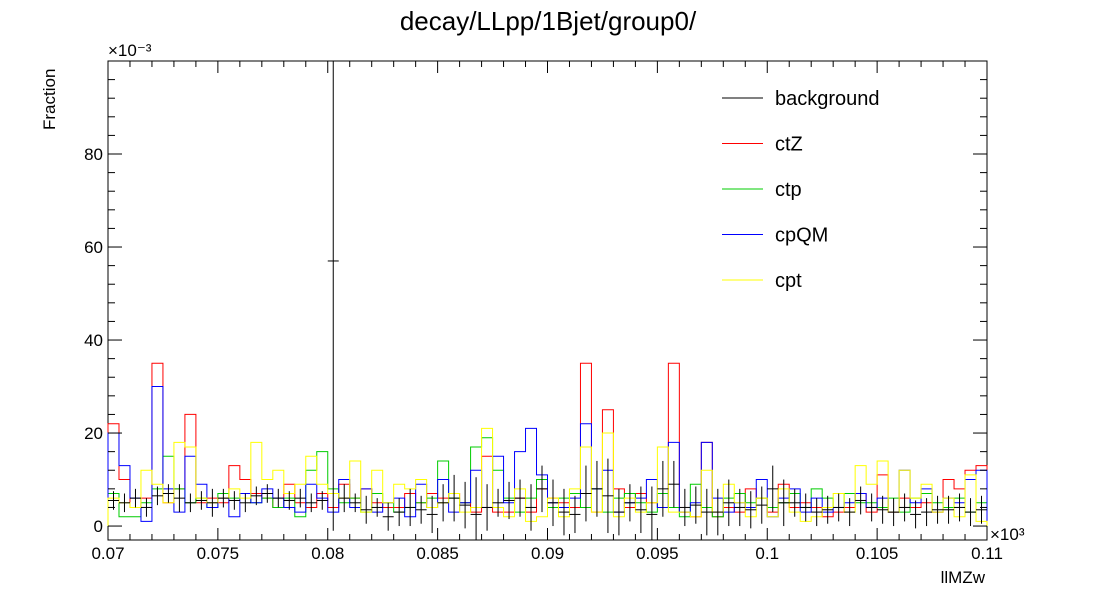  I want to click on y-tick-label: 0, so click(98, 526).